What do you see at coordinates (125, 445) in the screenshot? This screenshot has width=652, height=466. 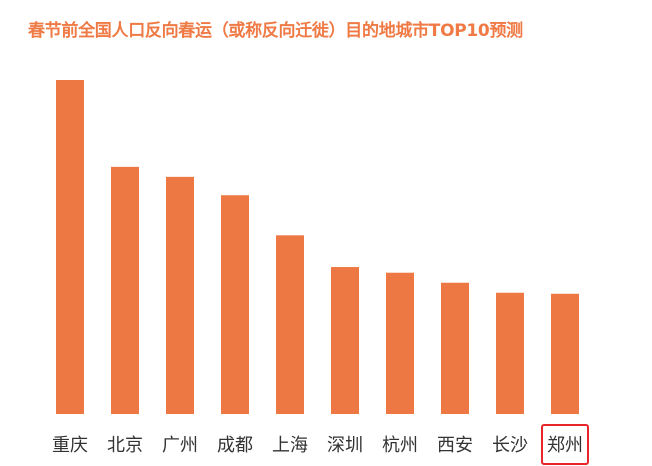 I see `x-tick-label: 北京` at bounding box center [125, 445].